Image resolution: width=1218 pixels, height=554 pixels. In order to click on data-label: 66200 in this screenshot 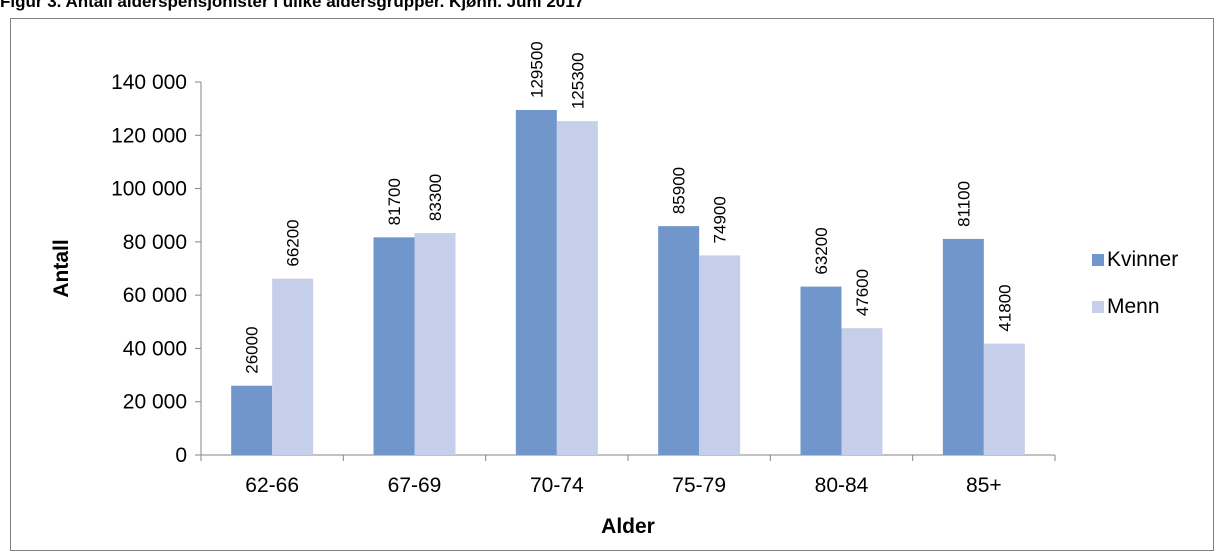, I will do `click(293, 242)`.